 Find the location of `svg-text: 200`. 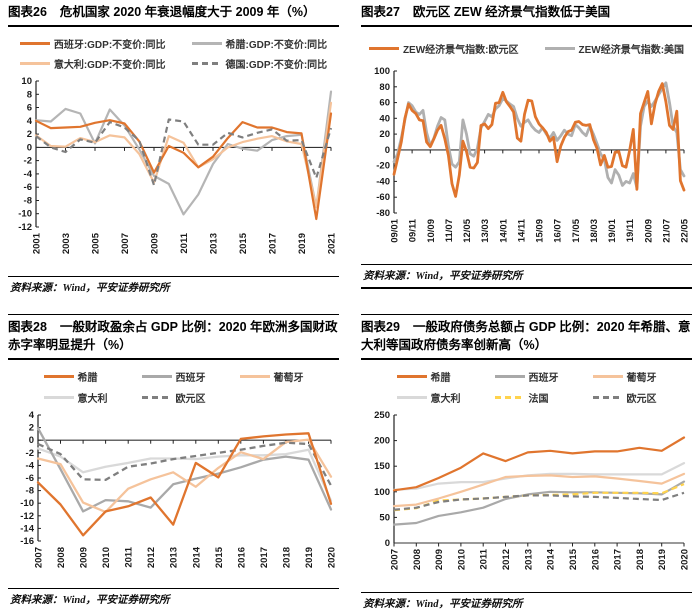

svg-text: 200 is located at coordinates (382, 440).